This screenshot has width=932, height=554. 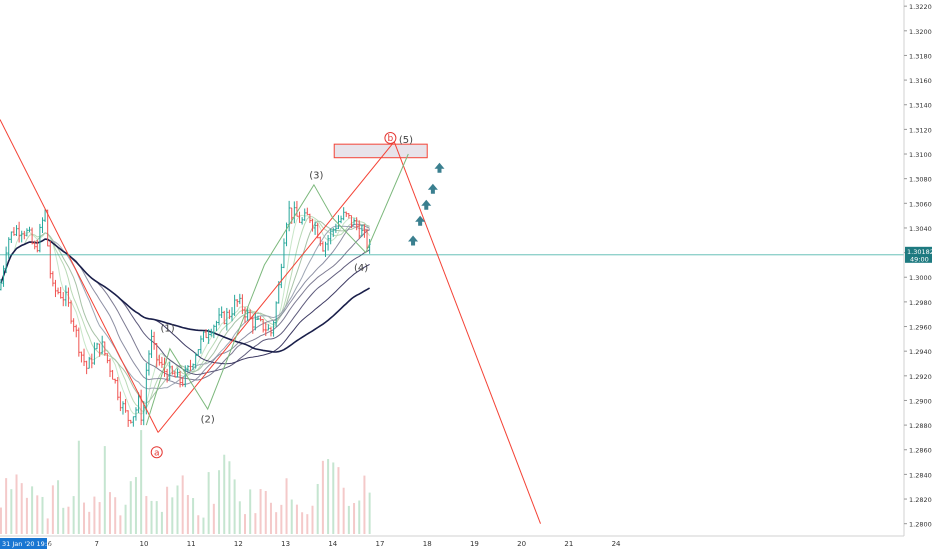 What do you see at coordinates (920, 7) in the screenshot?
I see `price-tick-label: 1.32200` at bounding box center [920, 7].